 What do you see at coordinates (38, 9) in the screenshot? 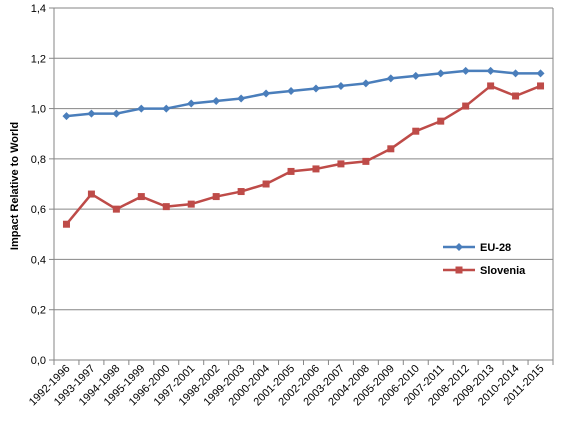
I see `y-tick-label: 1,4` at bounding box center [38, 9].